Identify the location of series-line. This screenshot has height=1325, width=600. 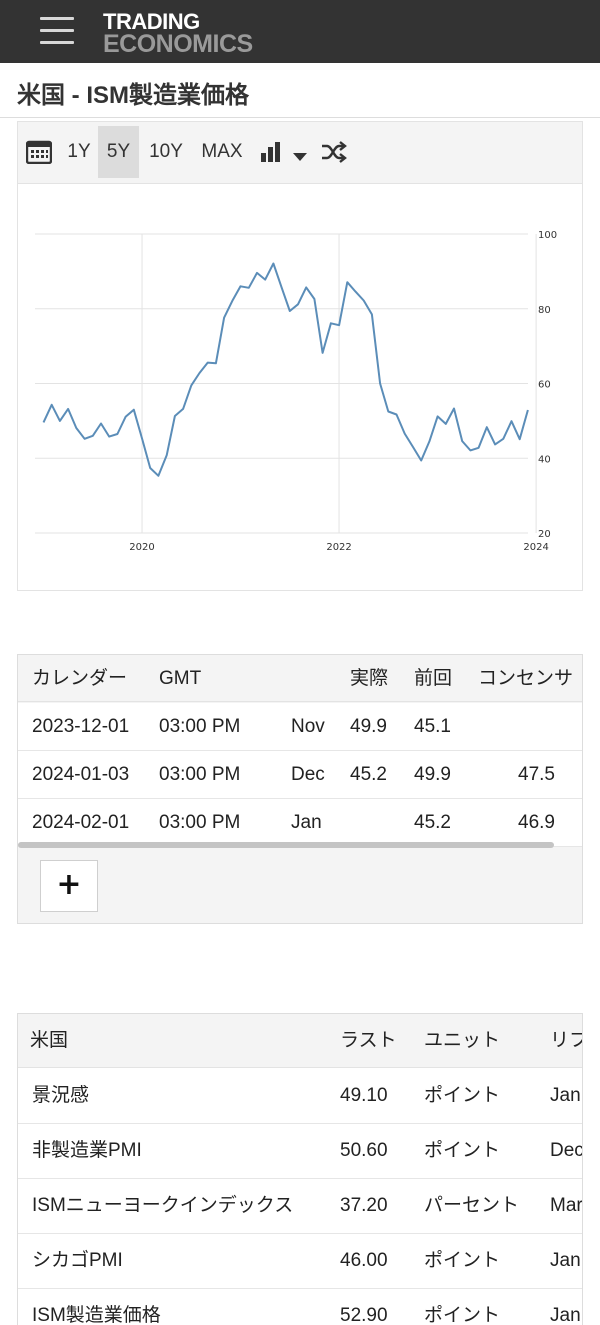
(285, 369).